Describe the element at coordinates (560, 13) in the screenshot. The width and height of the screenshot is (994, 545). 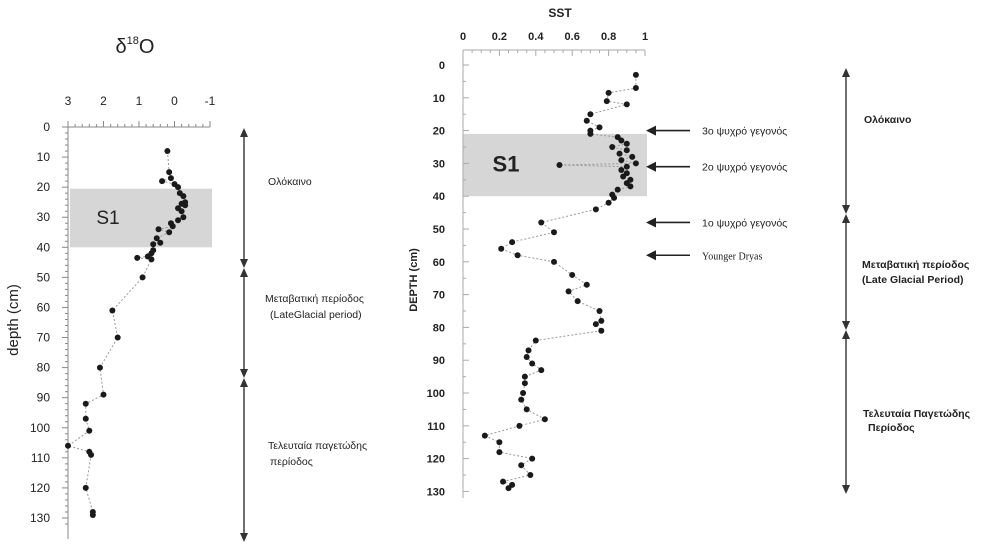
I see `chart-title: SST` at that location.